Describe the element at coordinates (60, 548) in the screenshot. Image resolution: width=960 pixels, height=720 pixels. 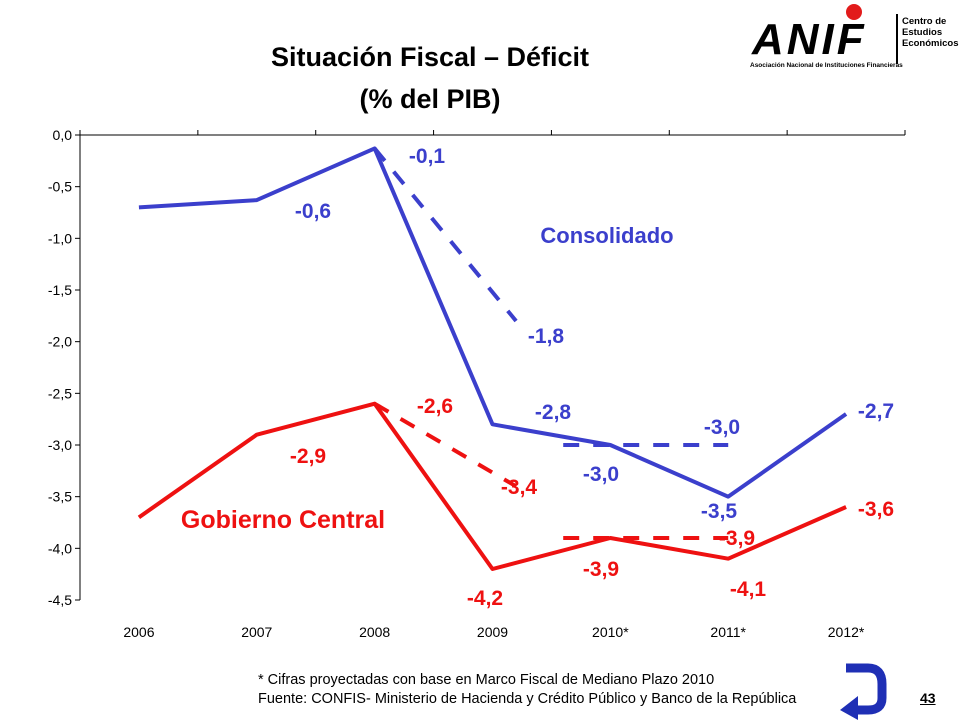
I see `y-tick-label: -4,0` at that location.